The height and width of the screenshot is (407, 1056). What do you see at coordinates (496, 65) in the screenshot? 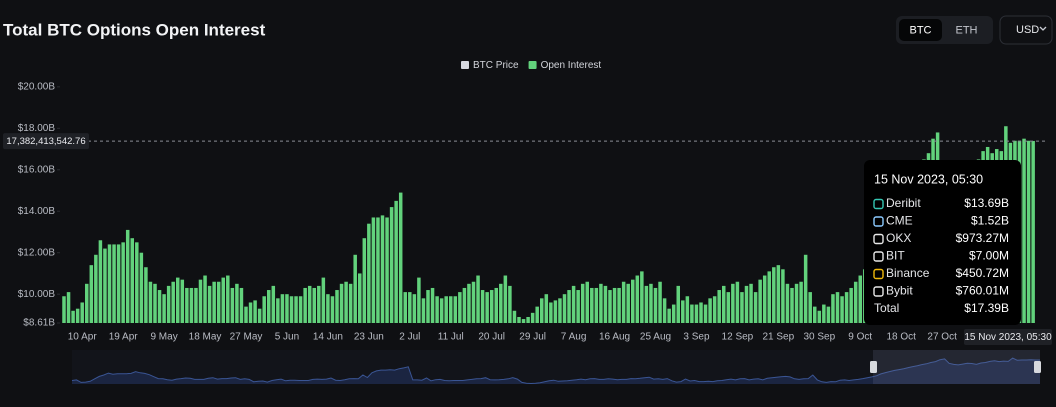
I see `legend-label: BTC Price` at bounding box center [496, 65].